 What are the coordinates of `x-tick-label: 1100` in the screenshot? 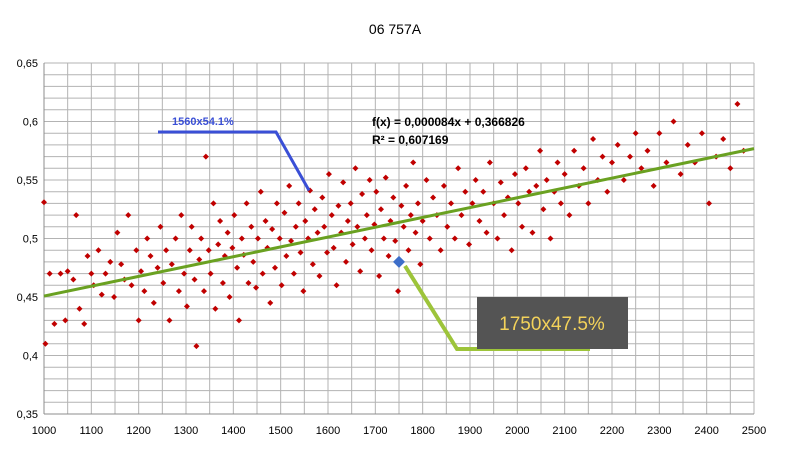 It's located at (92, 431).